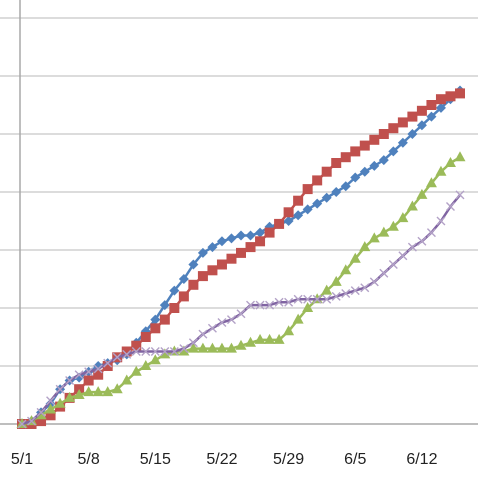  What do you see at coordinates (288, 459) in the screenshot?
I see `x-tick-label: 5/29` at bounding box center [288, 459].